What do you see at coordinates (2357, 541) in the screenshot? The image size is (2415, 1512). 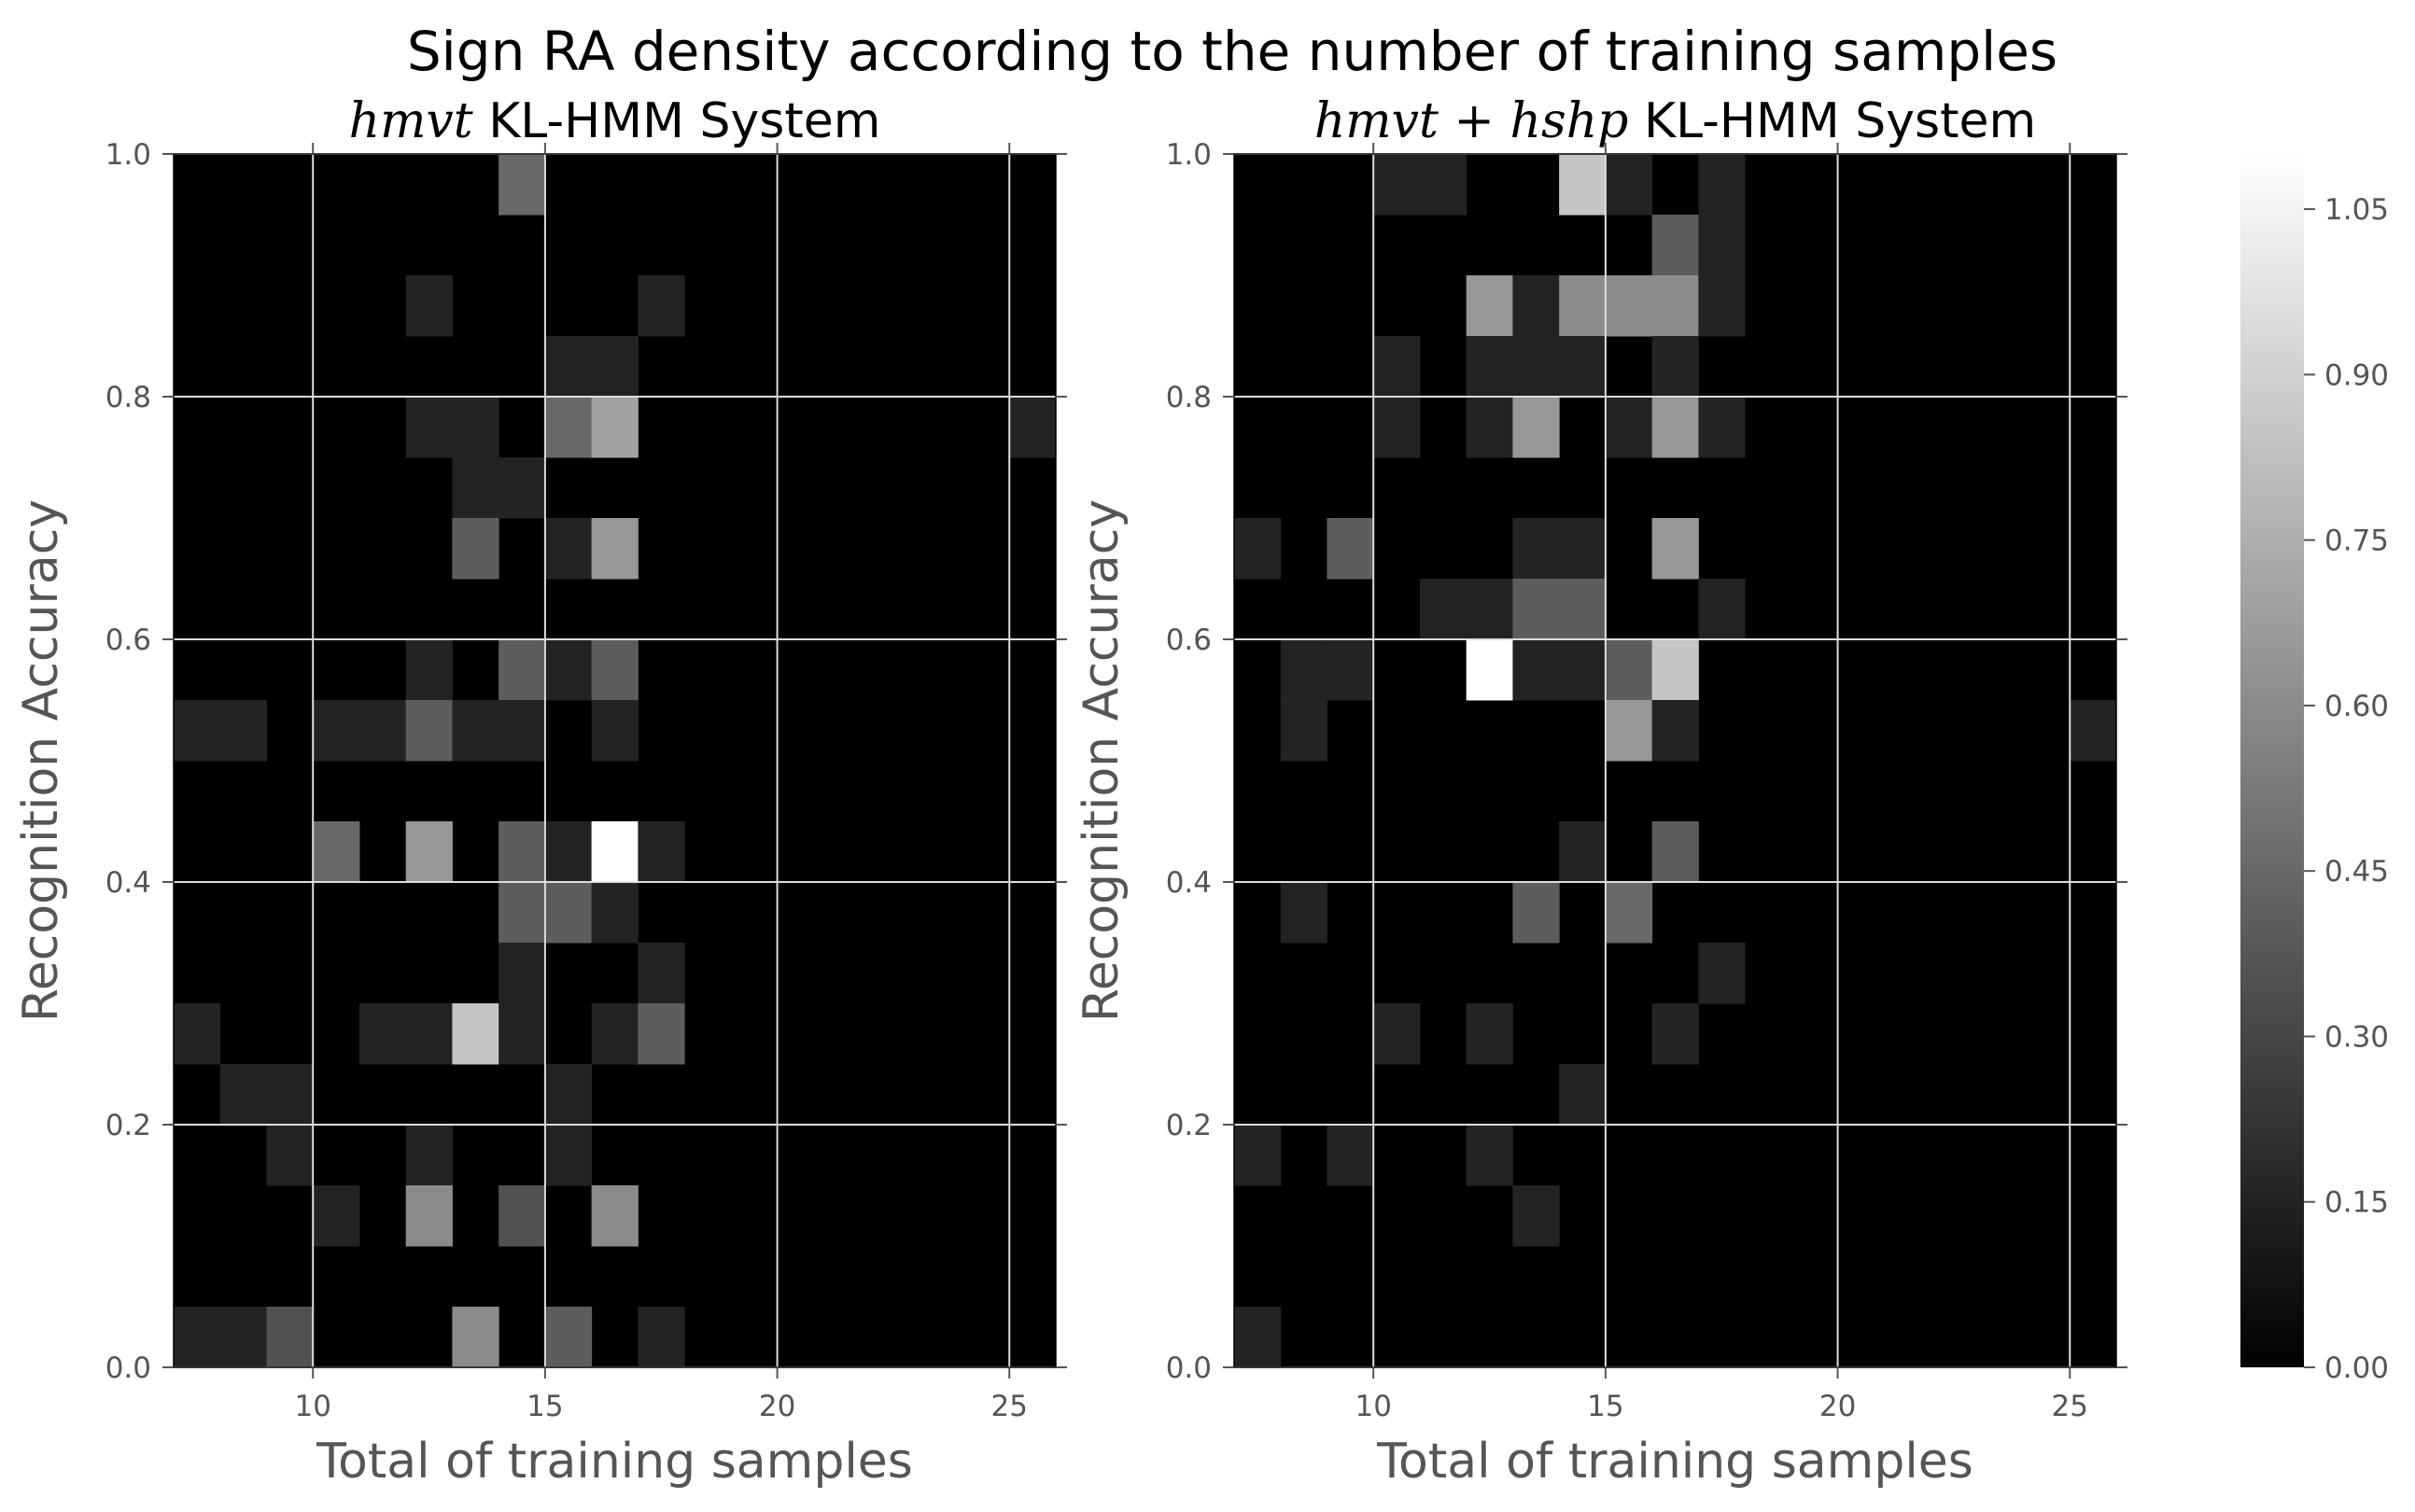 I see `colorbar-tick-label: 0.75` at bounding box center [2357, 541].